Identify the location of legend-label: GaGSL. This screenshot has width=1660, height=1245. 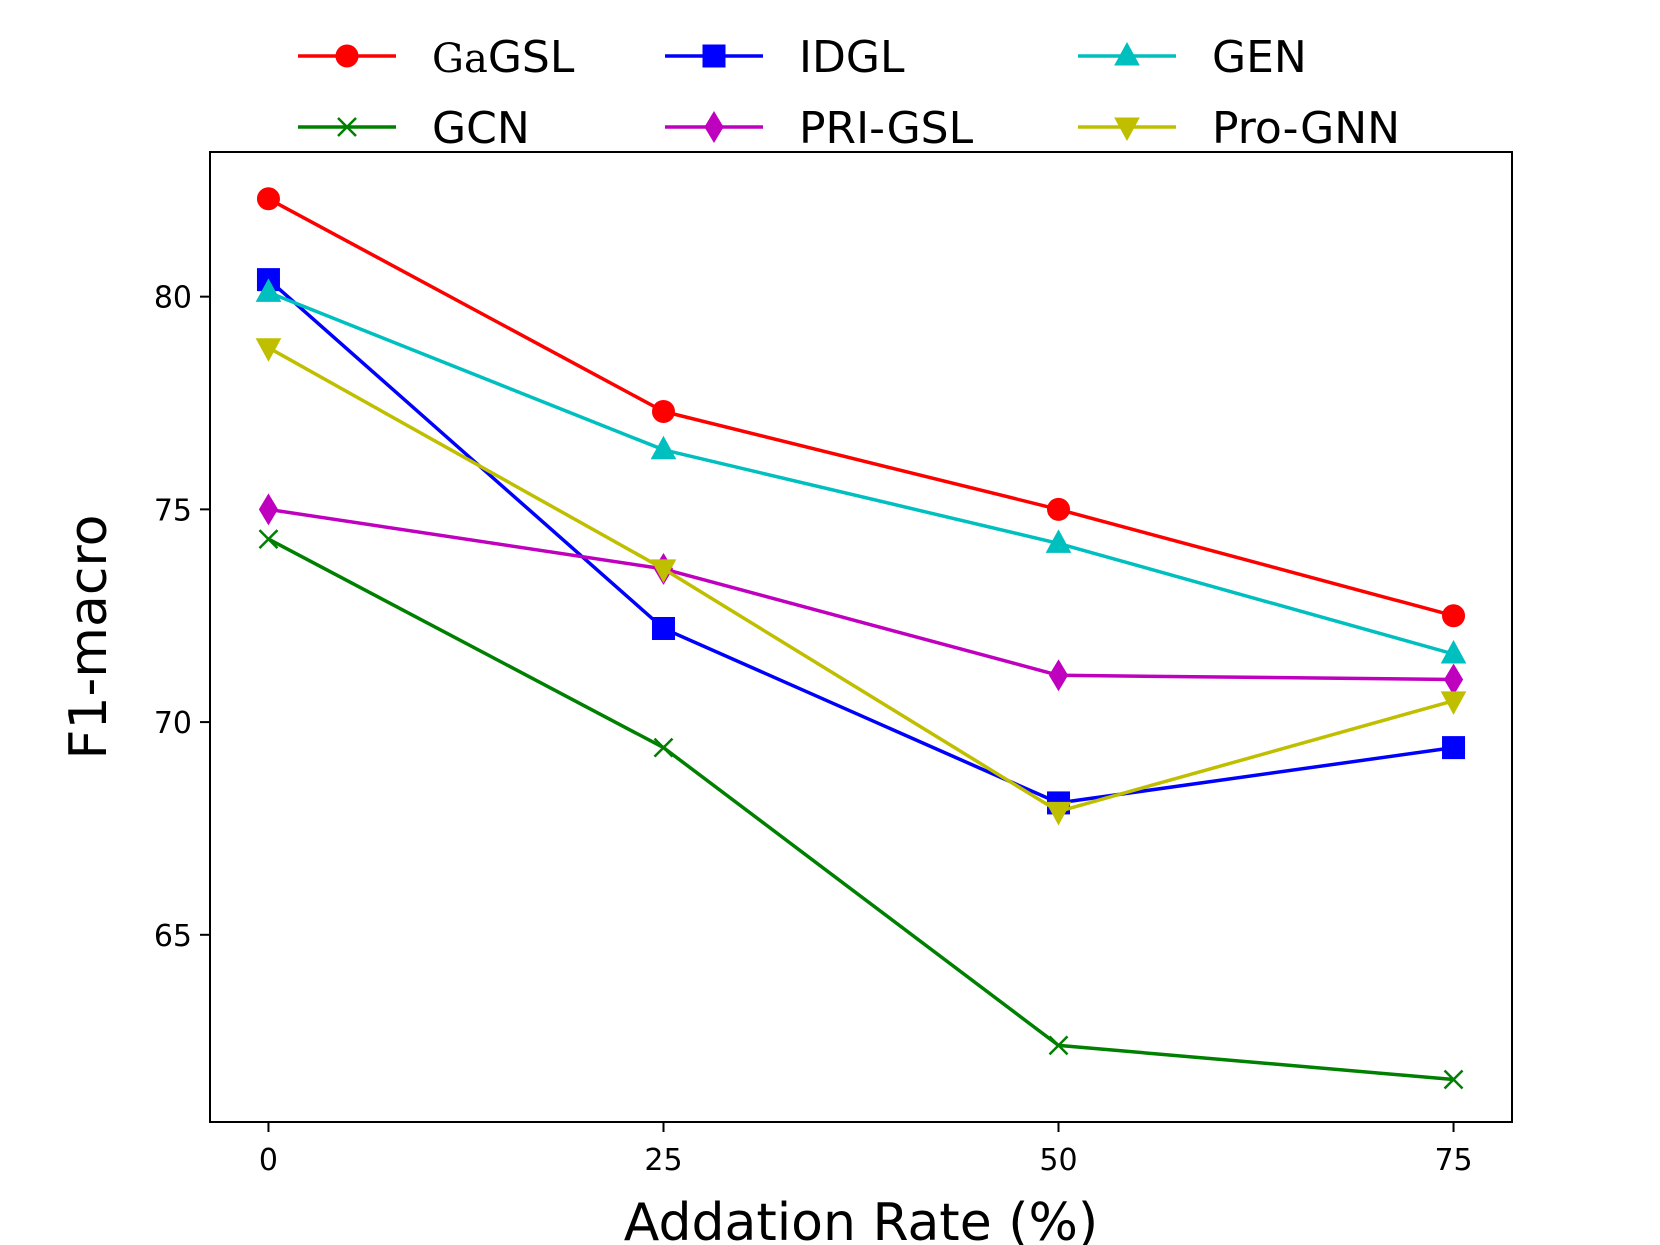
(503, 57).